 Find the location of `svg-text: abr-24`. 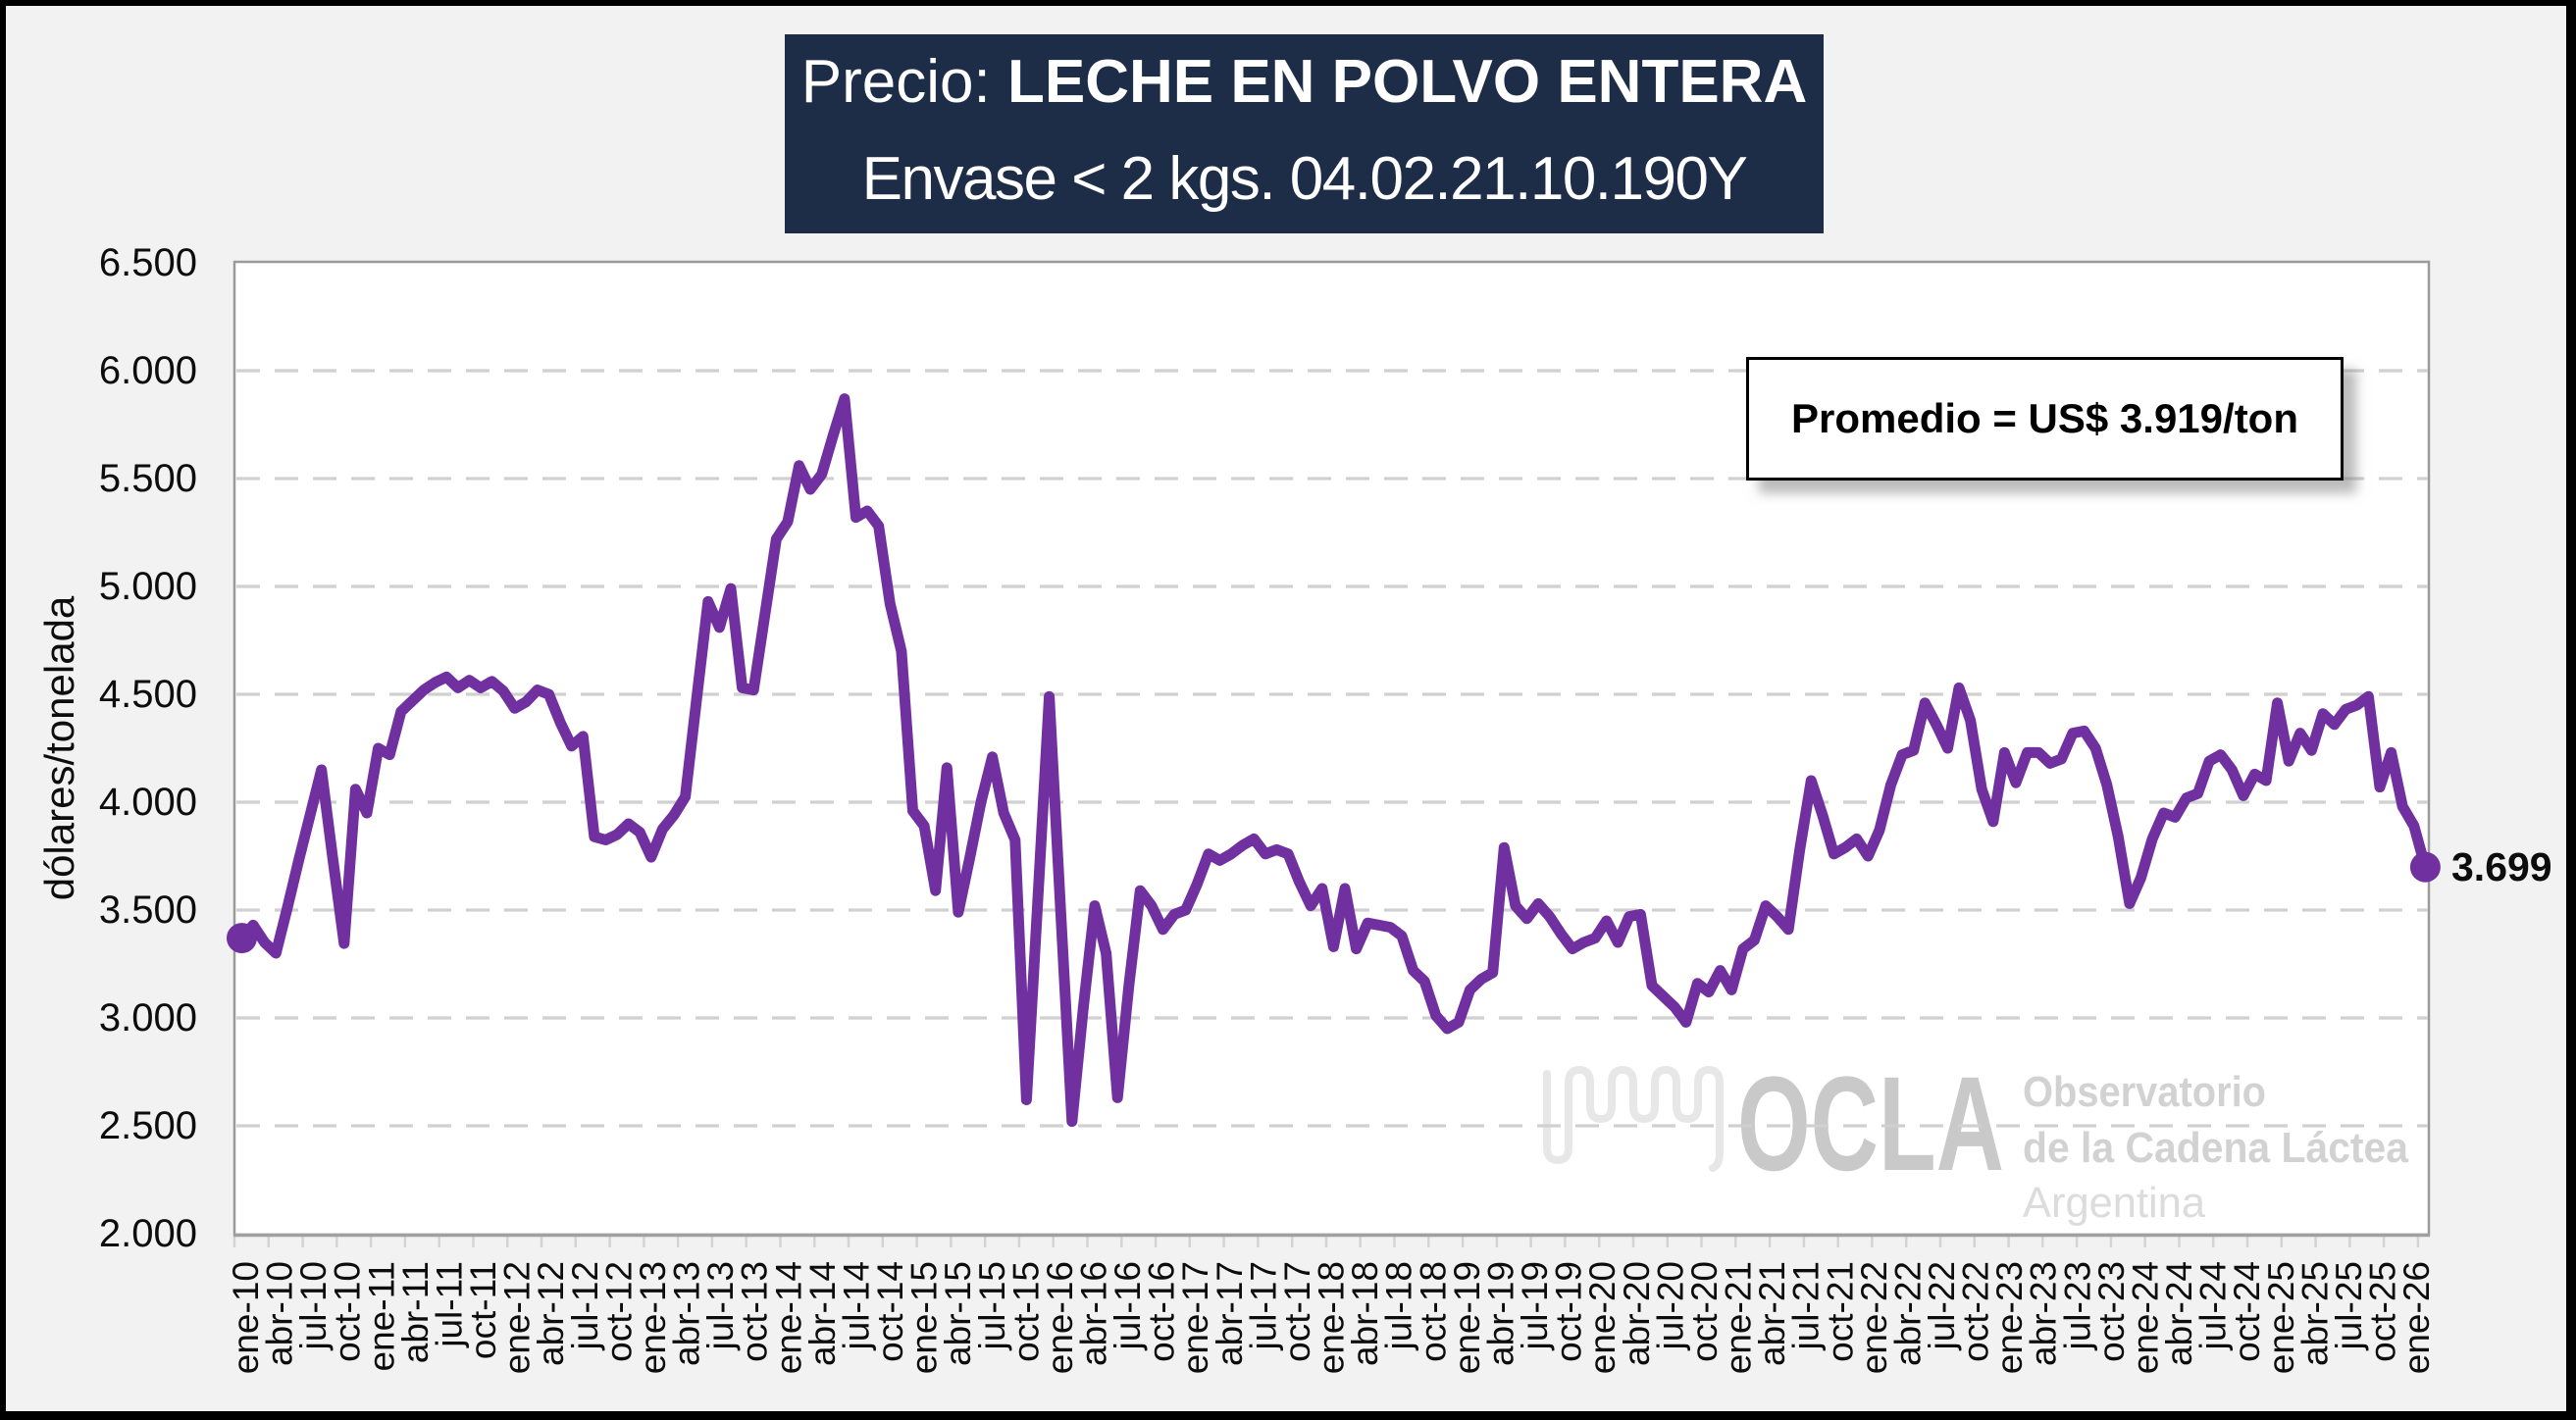

svg-text: abr-24 is located at coordinates (2179, 1313).